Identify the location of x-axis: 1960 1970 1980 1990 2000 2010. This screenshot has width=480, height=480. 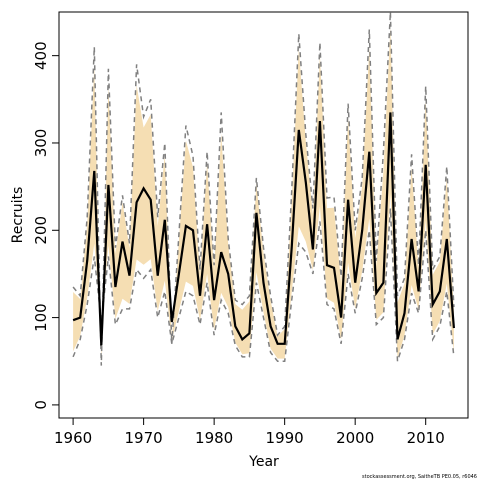
(249, 432).